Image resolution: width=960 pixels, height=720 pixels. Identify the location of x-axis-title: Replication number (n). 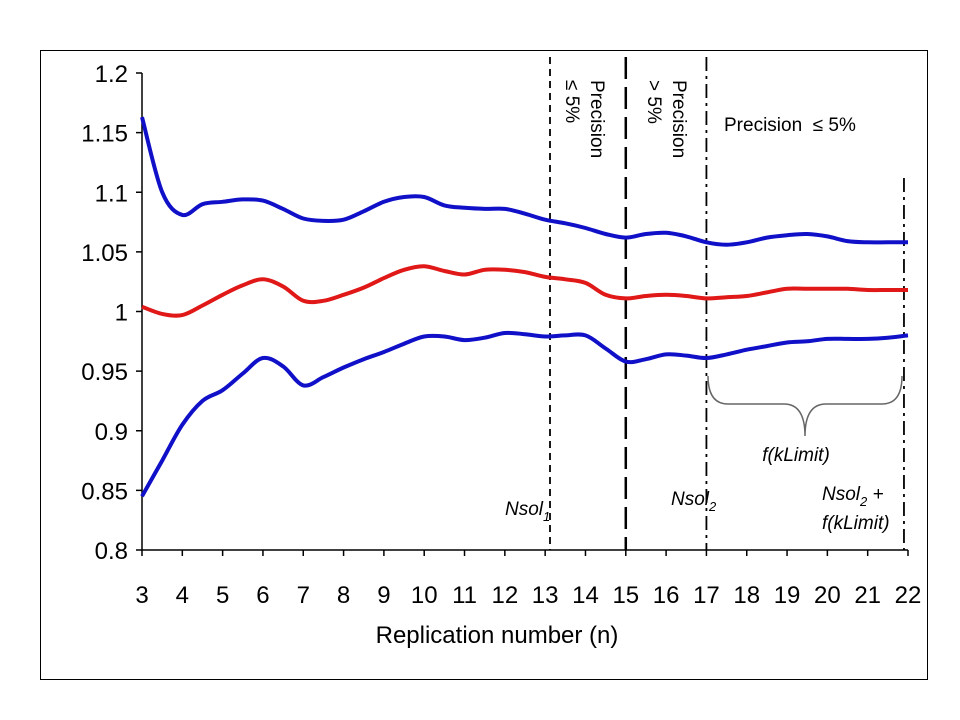
(497, 635).